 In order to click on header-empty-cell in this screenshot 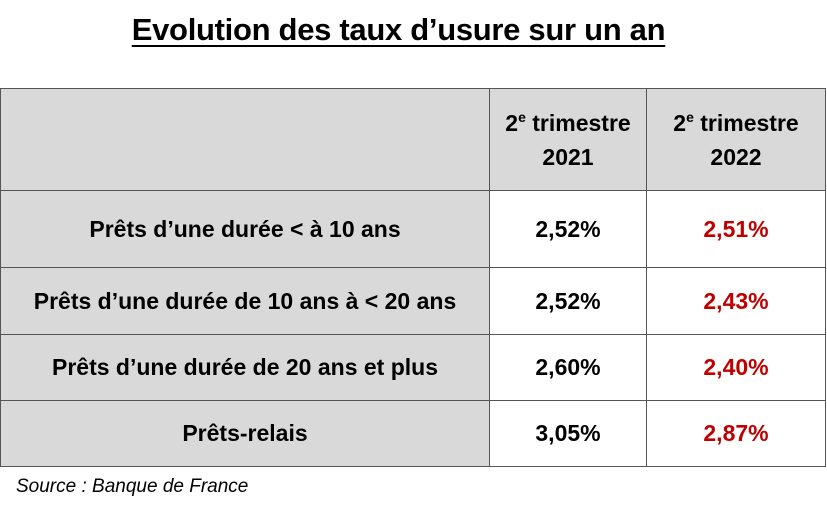, I will do `click(245, 139)`.